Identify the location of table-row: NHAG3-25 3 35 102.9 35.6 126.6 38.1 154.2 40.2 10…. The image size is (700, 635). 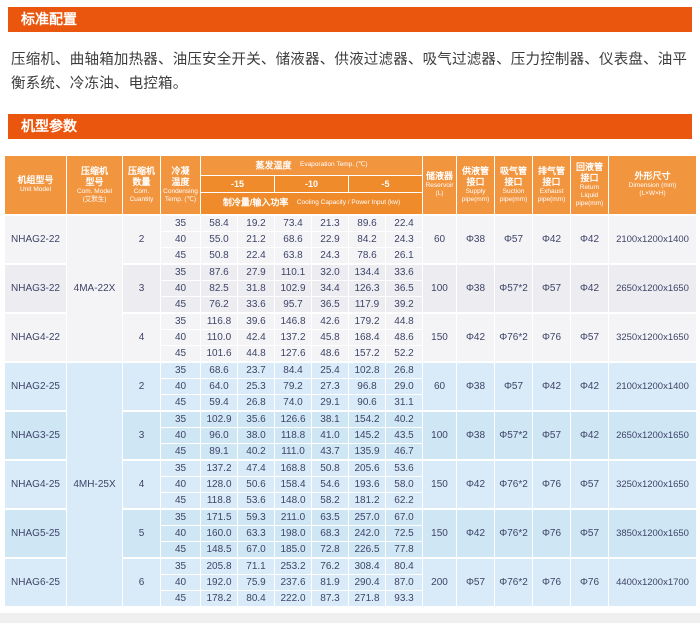
(351, 434).